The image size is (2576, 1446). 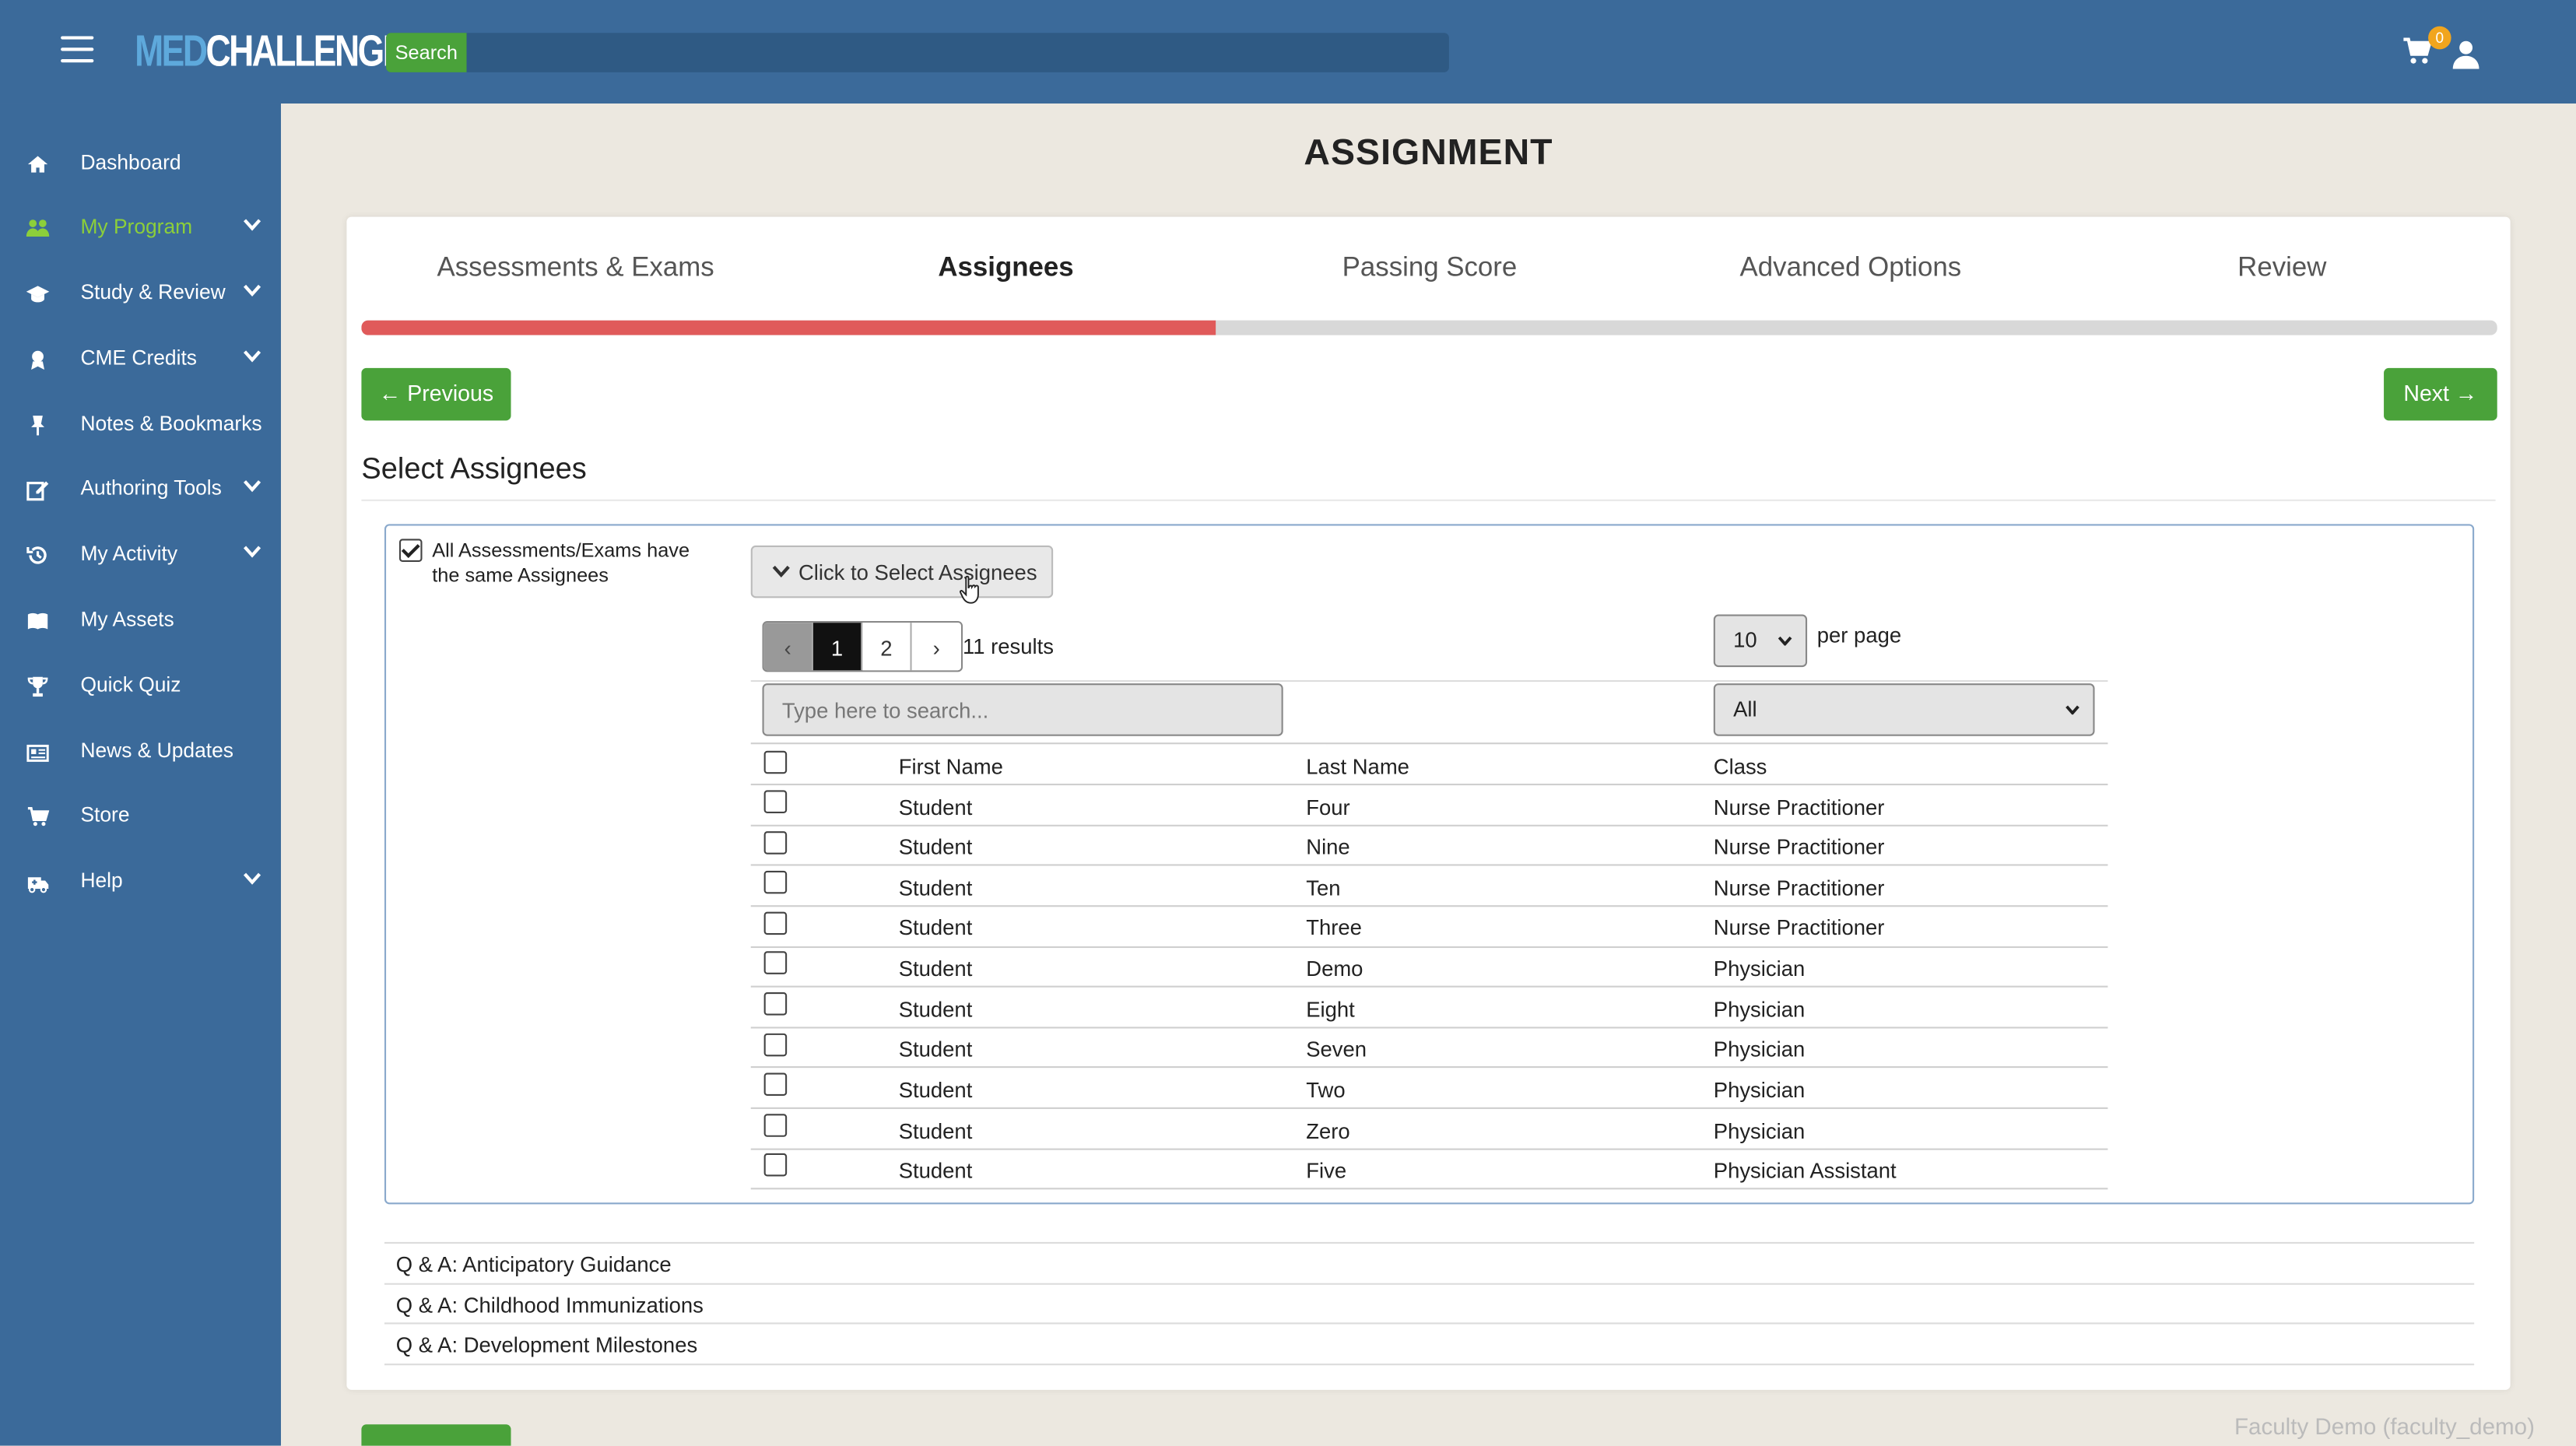 I want to click on user-icon, so click(x=2466, y=54).